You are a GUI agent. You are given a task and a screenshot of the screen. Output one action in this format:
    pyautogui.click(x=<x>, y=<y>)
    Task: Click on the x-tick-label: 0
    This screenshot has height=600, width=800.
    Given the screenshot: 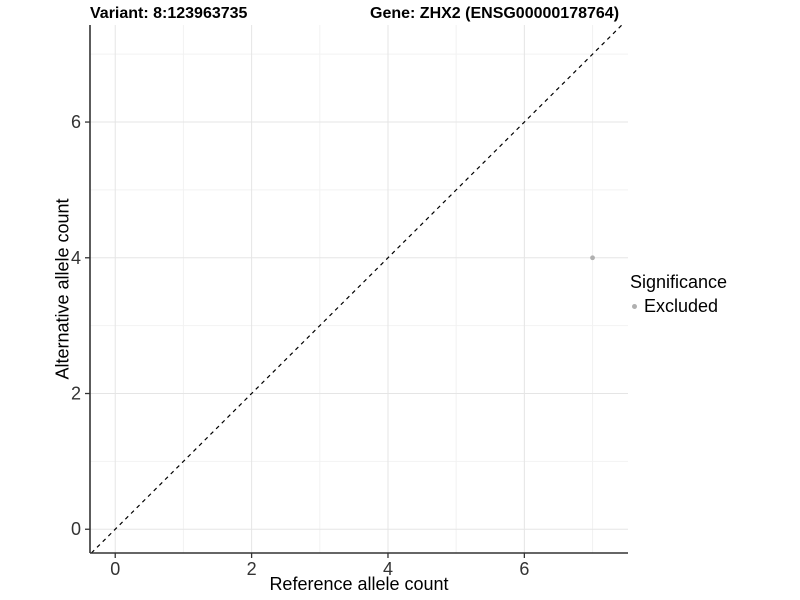 What is the action you would take?
    pyautogui.click(x=115, y=569)
    